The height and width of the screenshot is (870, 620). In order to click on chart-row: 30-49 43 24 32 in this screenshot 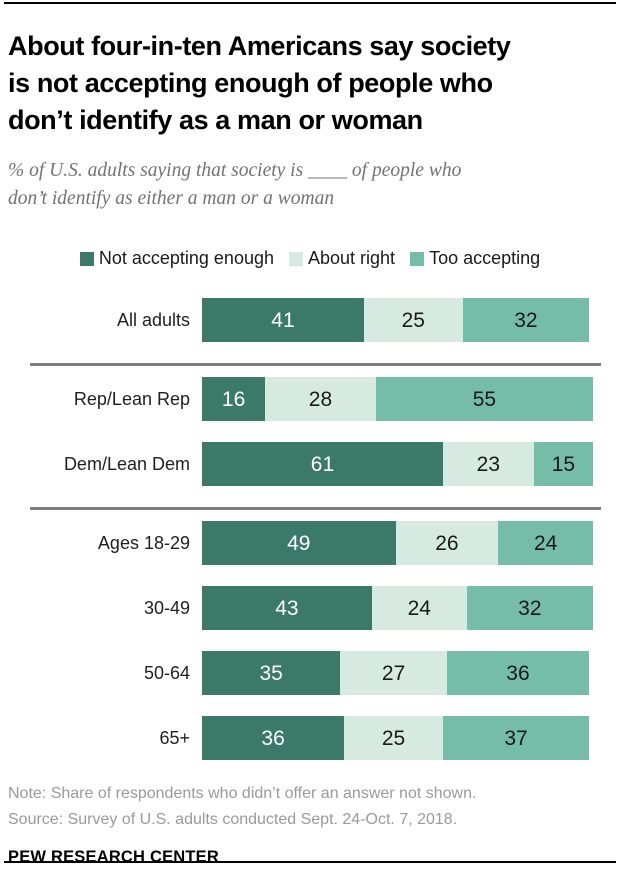, I will do `click(310, 608)`.